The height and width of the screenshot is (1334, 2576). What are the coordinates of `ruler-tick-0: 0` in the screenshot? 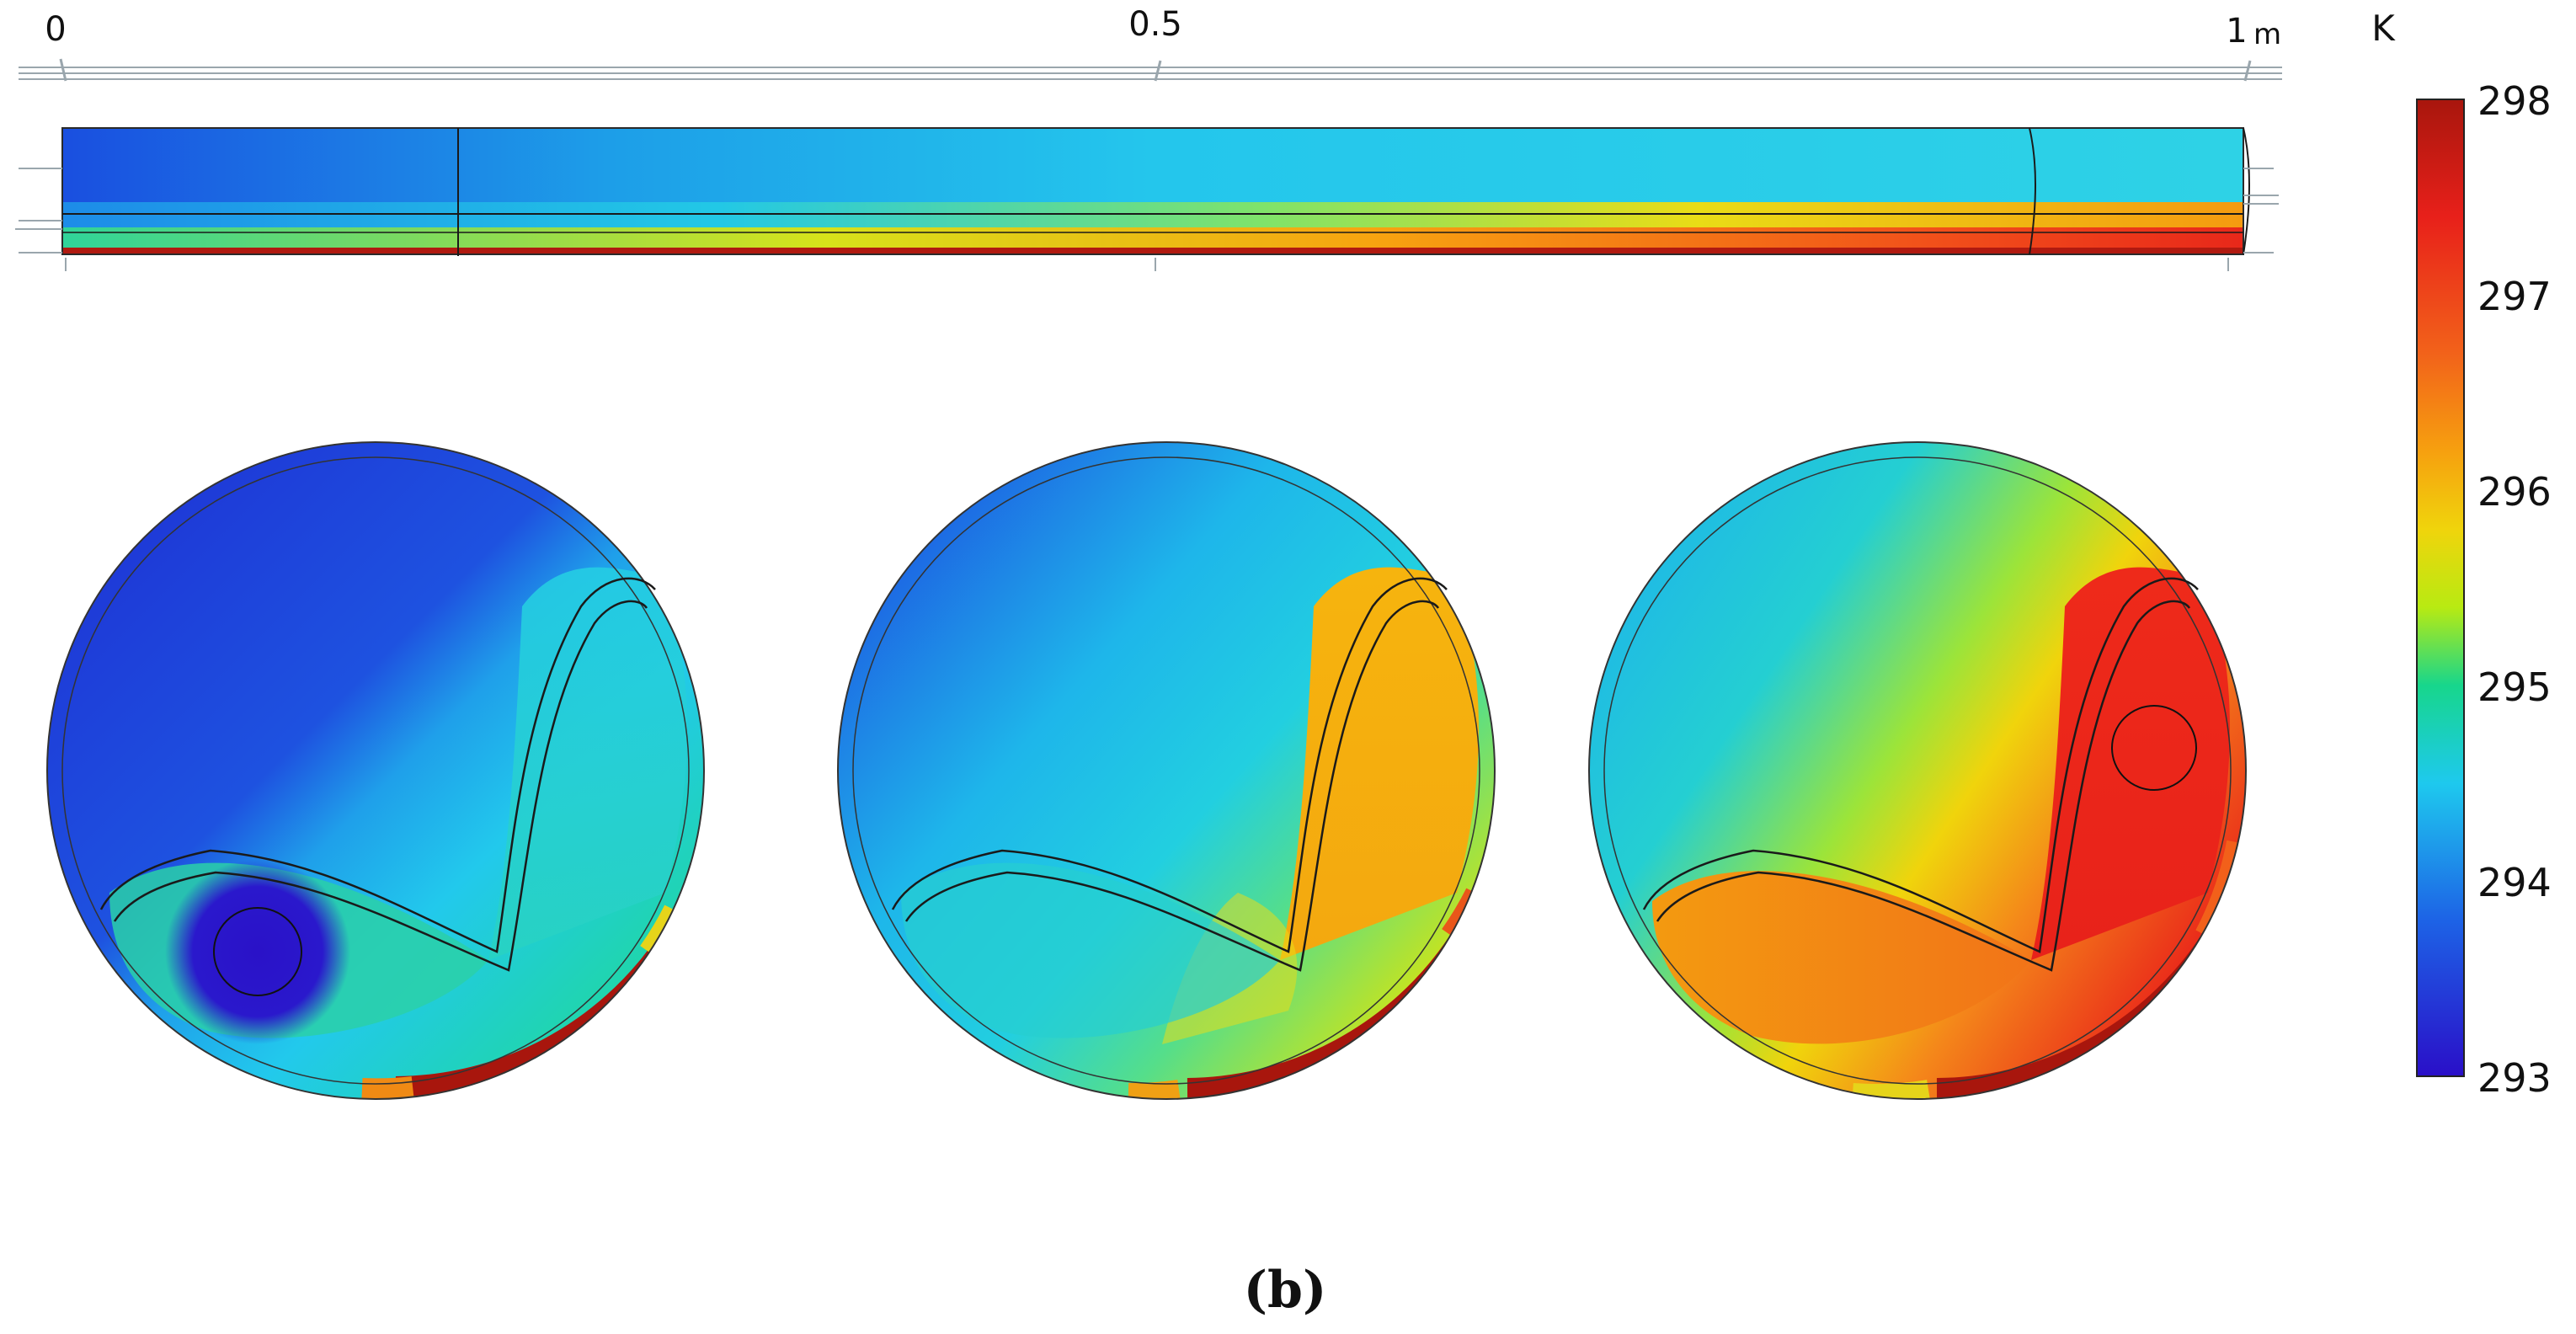 It's located at (55, 29).